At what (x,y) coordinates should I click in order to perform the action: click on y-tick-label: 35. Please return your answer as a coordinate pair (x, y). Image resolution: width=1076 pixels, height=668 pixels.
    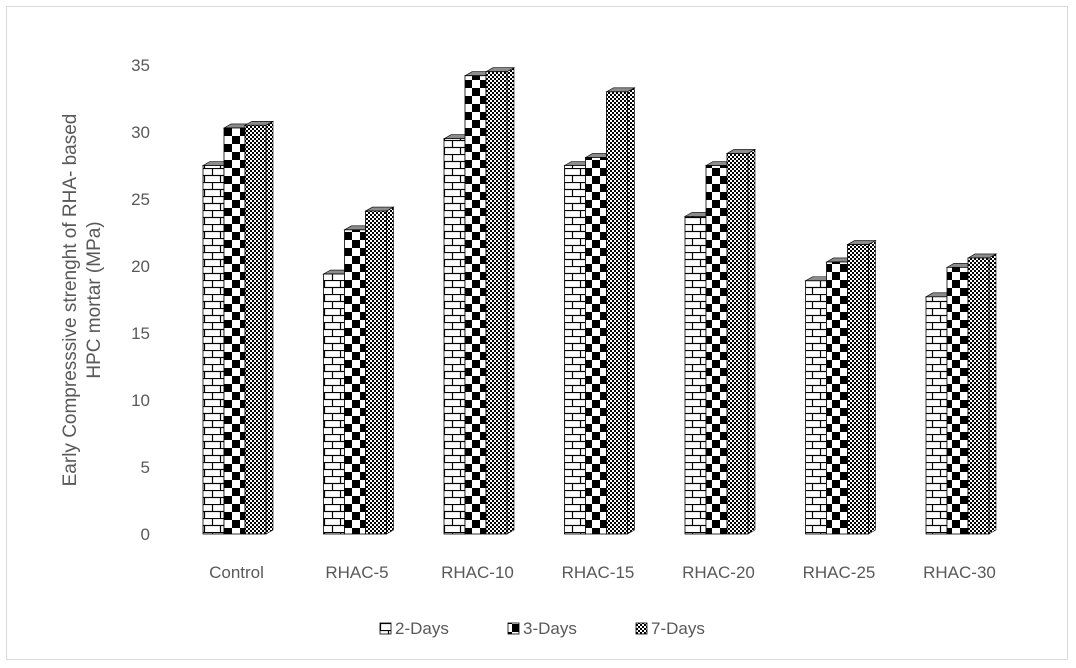
    Looking at the image, I should click on (140, 65).